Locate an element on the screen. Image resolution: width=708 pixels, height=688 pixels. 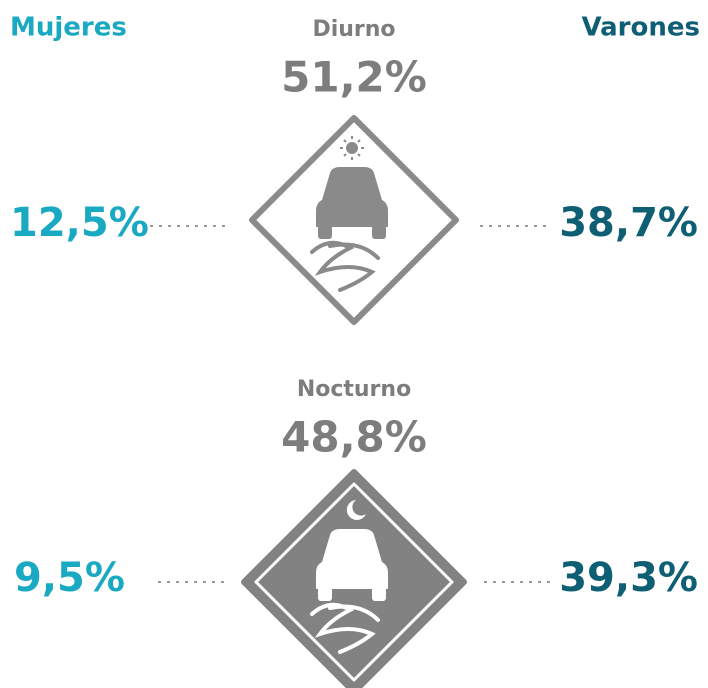
varones-value: 38,7% is located at coordinates (628, 223).